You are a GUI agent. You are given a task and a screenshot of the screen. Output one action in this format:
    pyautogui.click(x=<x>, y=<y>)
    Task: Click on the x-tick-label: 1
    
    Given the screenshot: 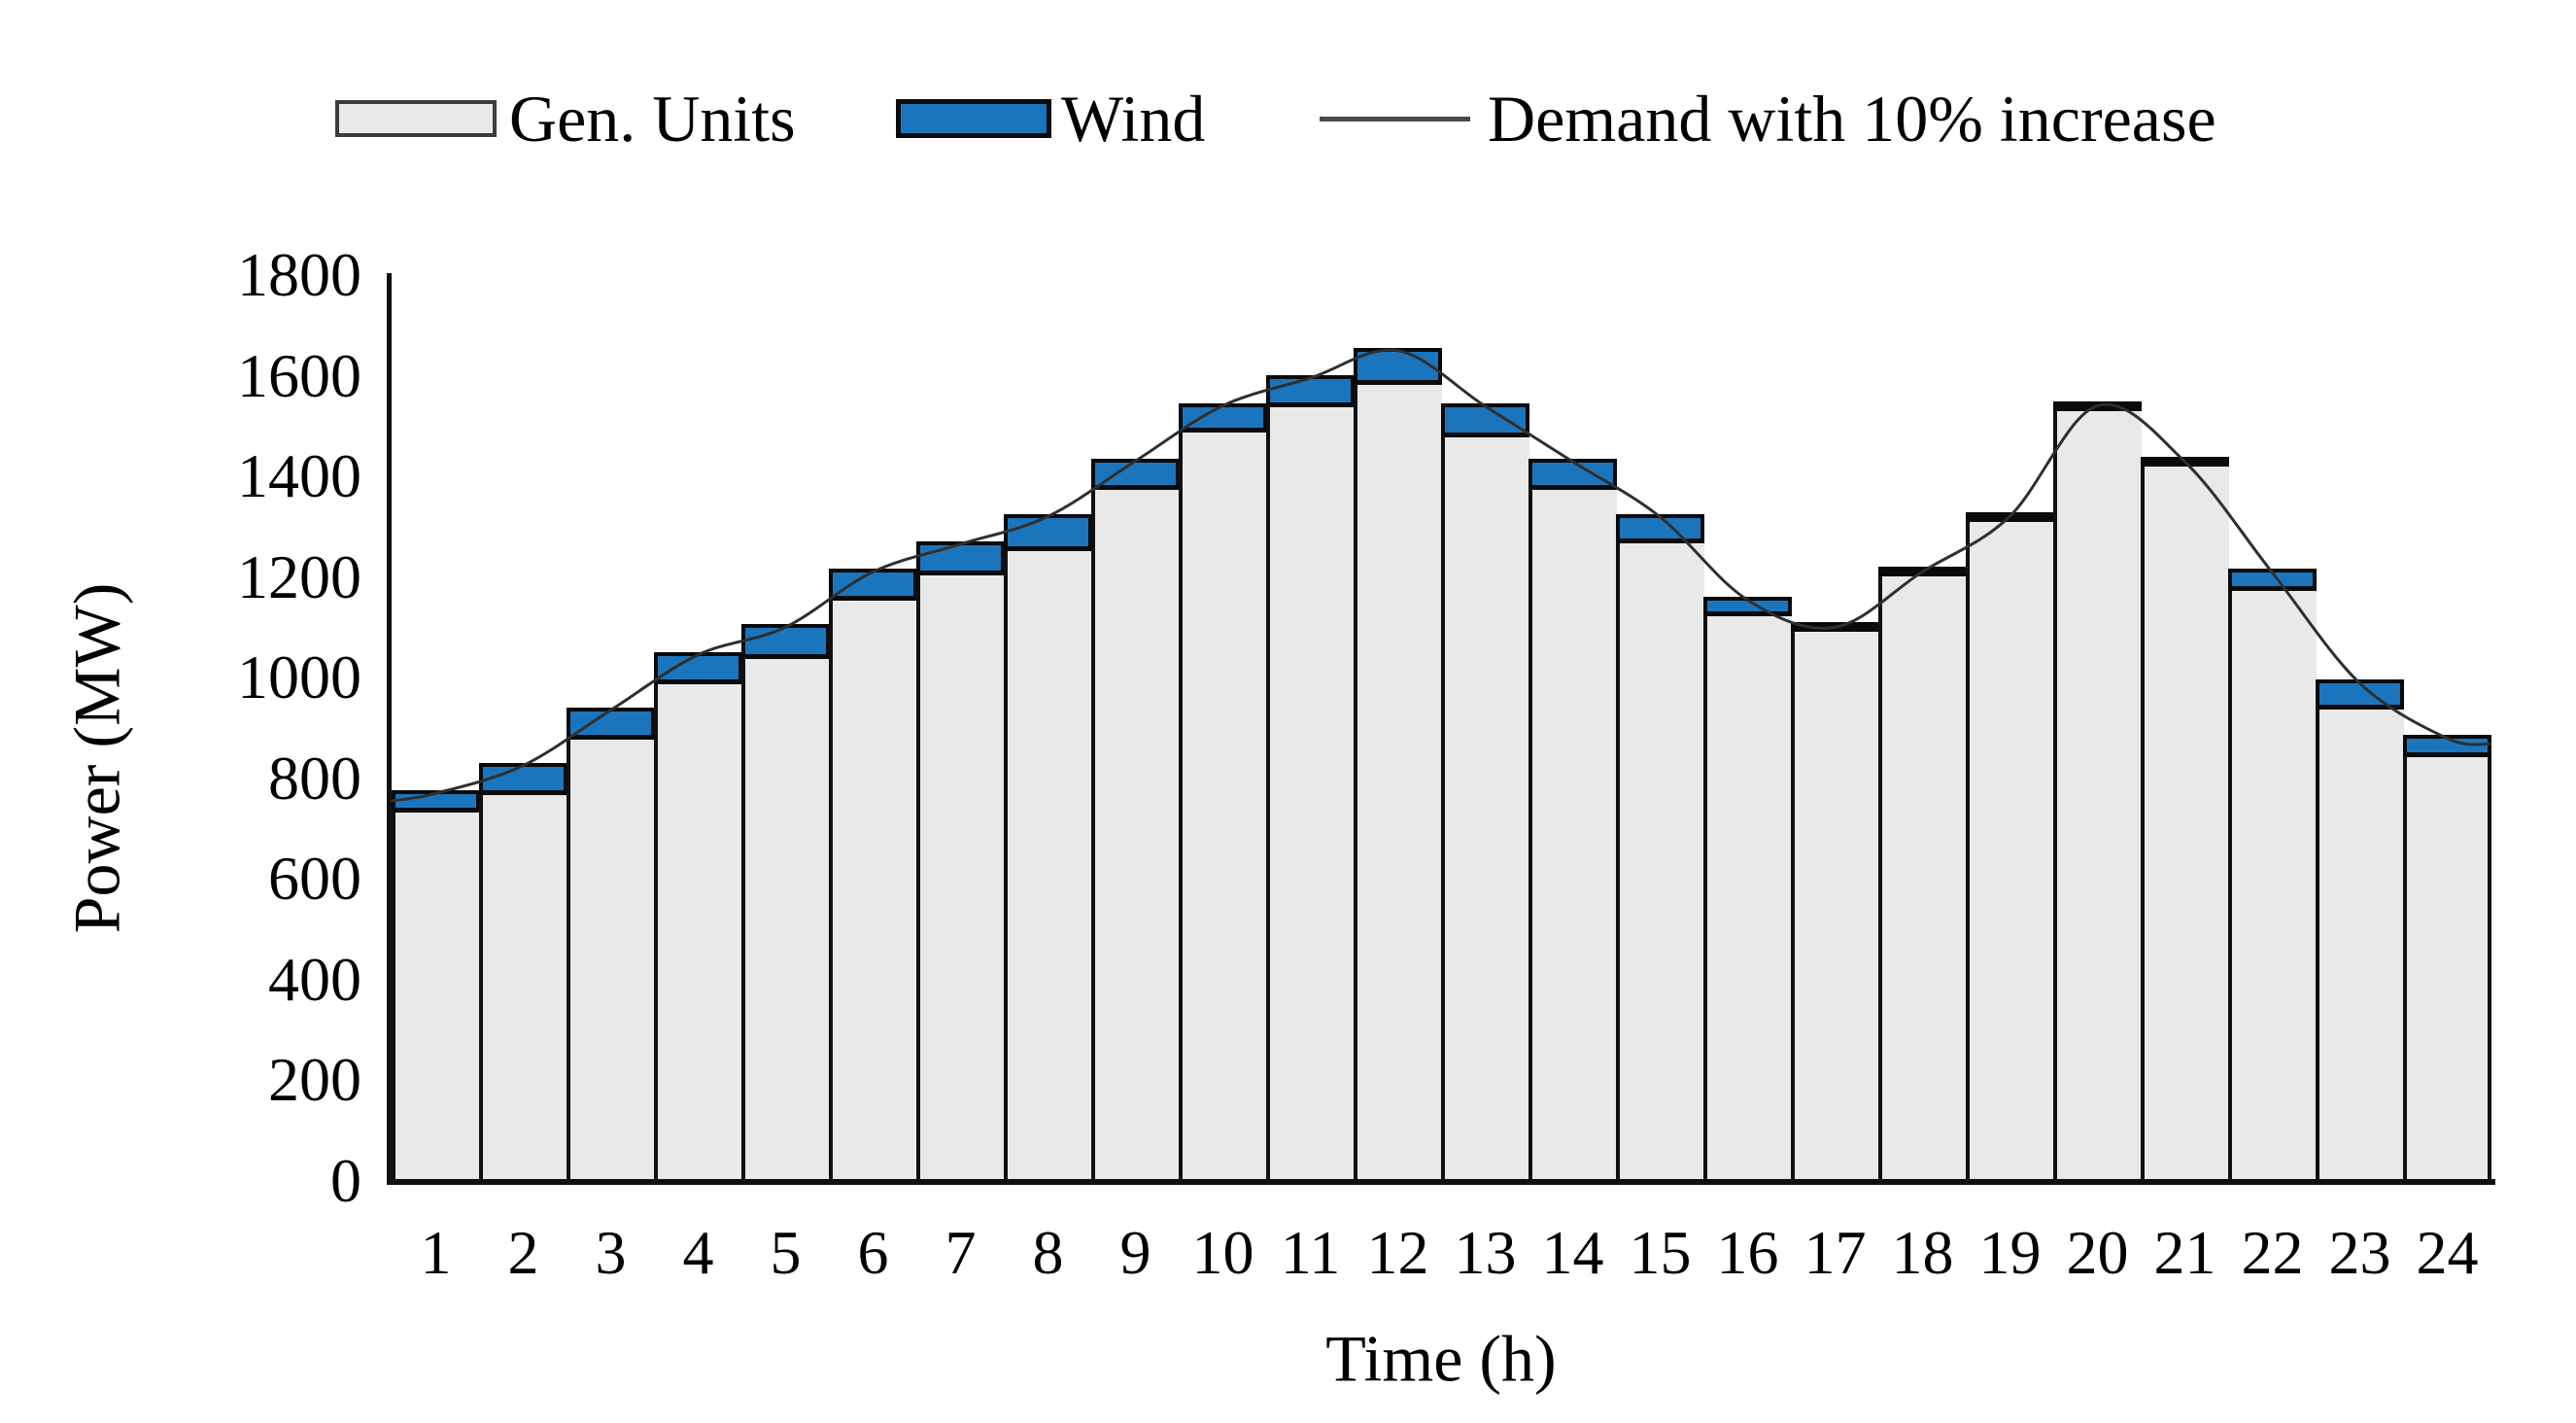 What is the action you would take?
    pyautogui.click(x=436, y=1252)
    